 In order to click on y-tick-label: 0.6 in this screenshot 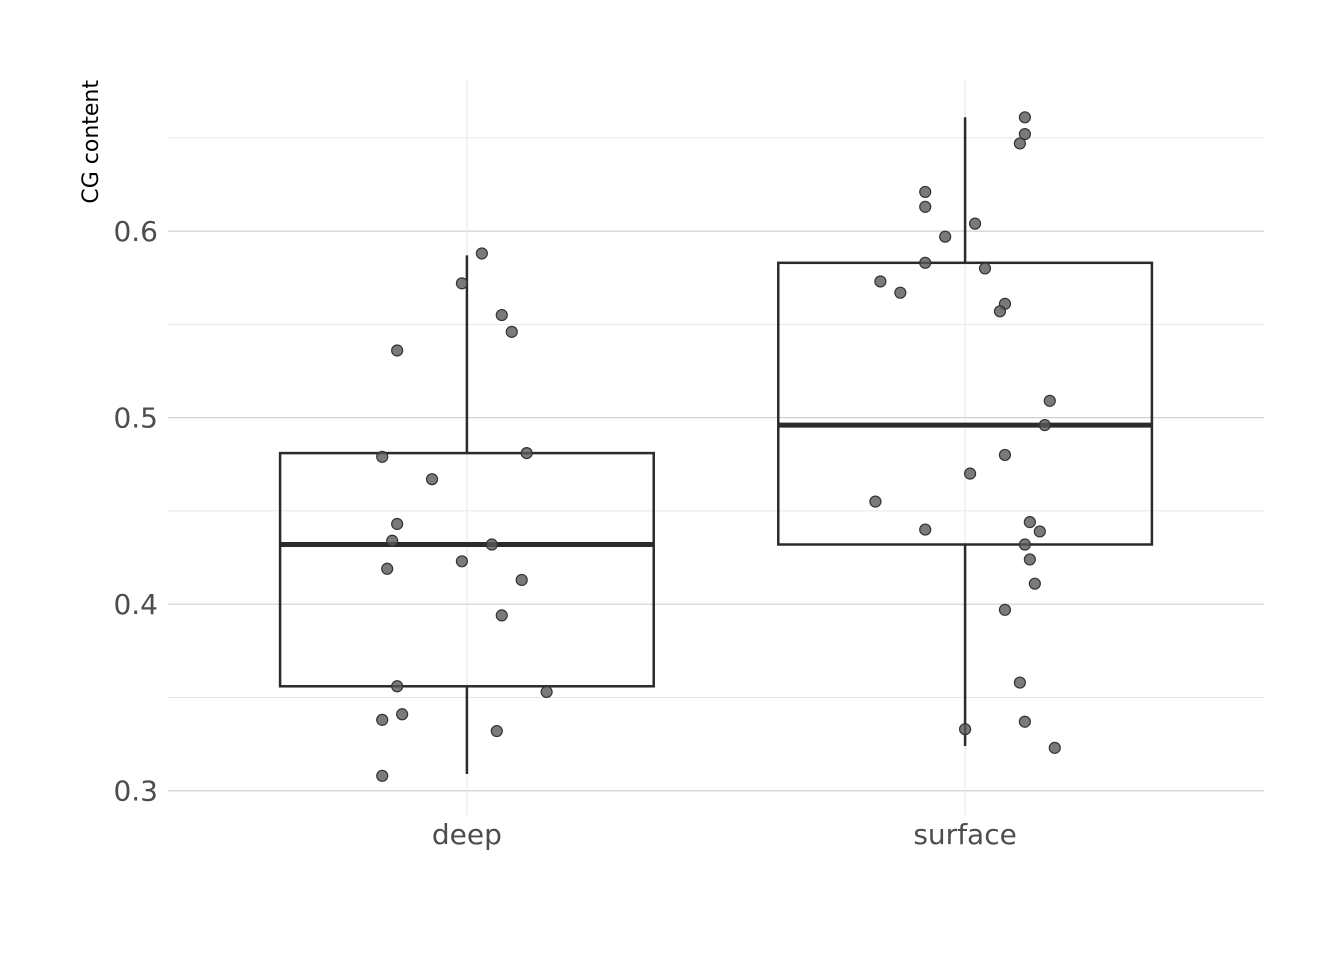, I will do `click(135, 231)`.